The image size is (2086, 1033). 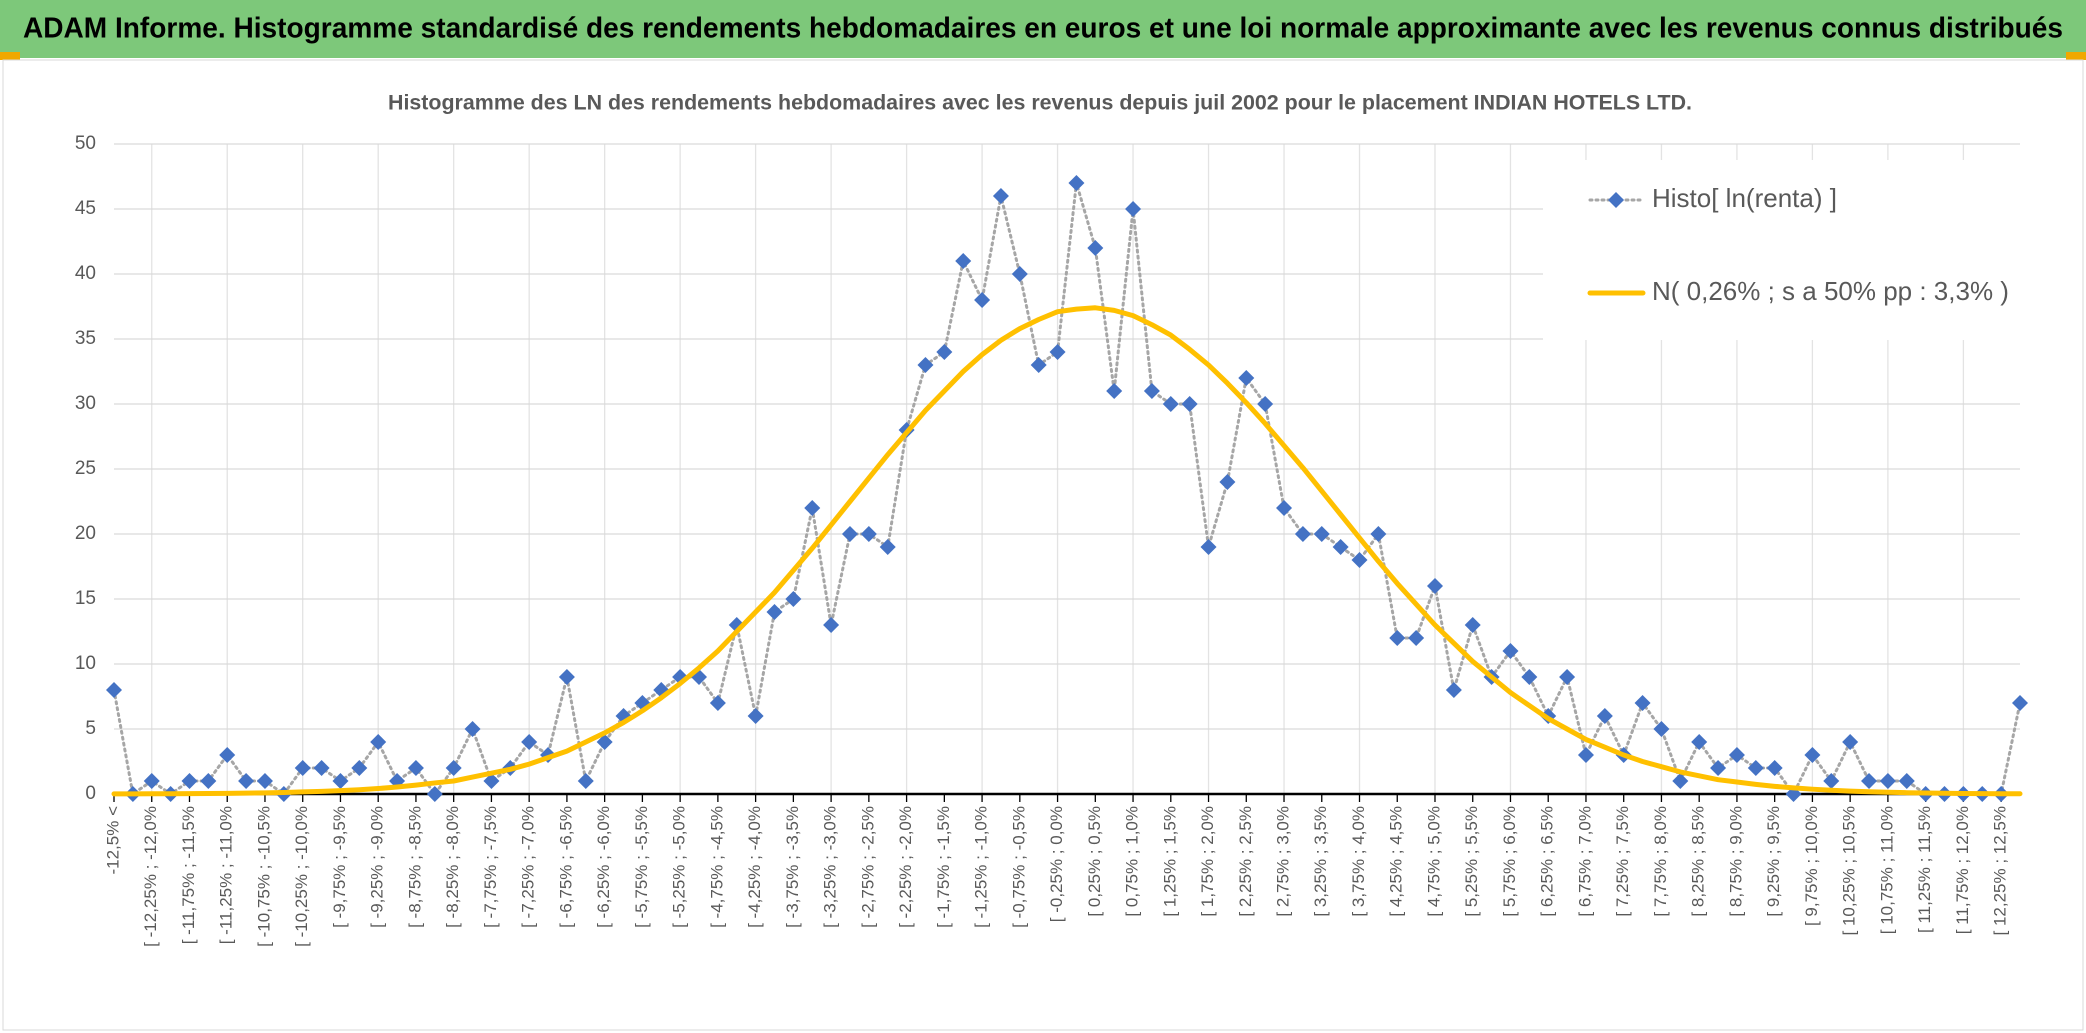 What do you see at coordinates (679, 867) in the screenshot?
I see `x-tick-label: [ -5,25% ; -5,0%` at bounding box center [679, 867].